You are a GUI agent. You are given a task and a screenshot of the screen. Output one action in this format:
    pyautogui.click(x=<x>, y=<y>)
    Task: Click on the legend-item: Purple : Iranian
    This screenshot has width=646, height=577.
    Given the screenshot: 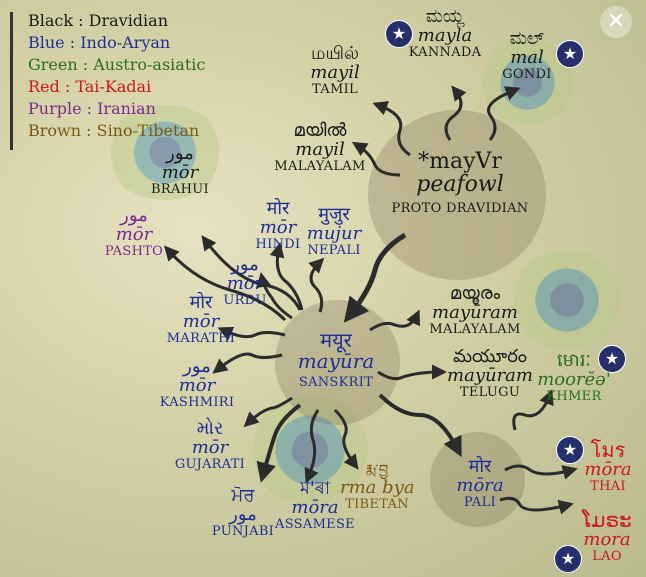 What is the action you would take?
    pyautogui.click(x=92, y=108)
    